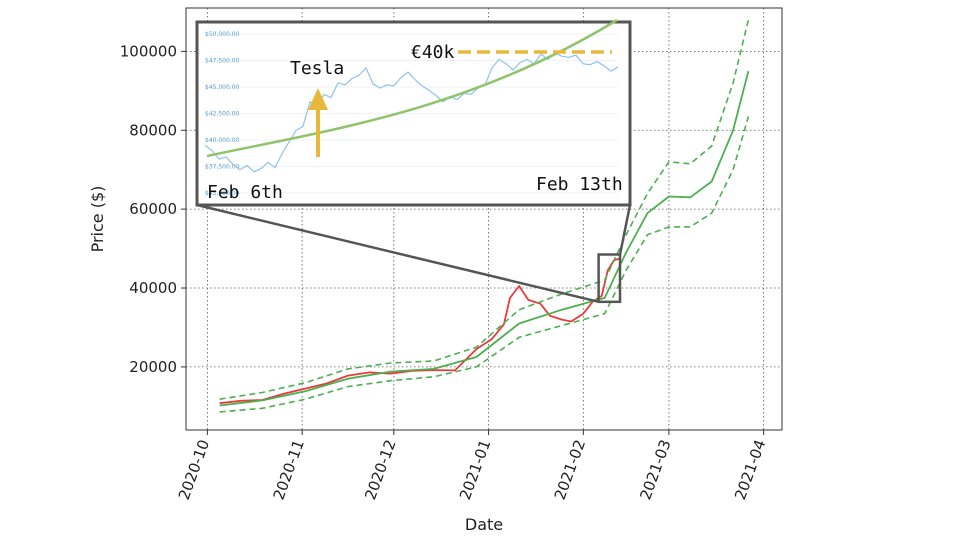 The width and height of the screenshot is (960, 540). What do you see at coordinates (317, 68) in the screenshot?
I see `inset-annotation-label: Tesla` at bounding box center [317, 68].